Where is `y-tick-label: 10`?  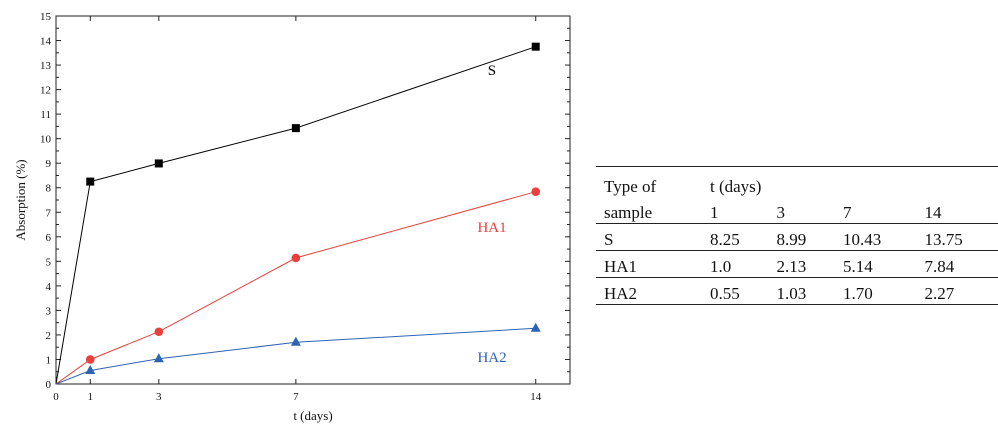
y-tick-label: 10 is located at coordinates (46, 140).